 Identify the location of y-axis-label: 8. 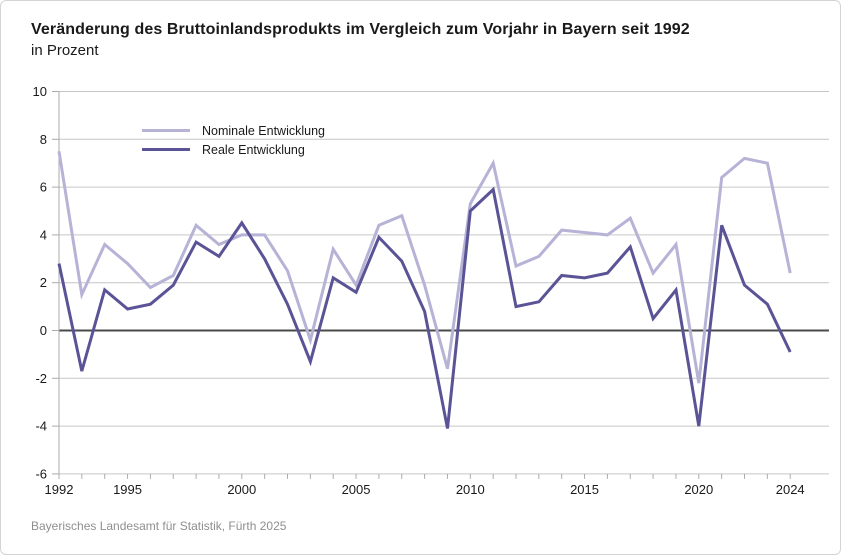
(43, 139).